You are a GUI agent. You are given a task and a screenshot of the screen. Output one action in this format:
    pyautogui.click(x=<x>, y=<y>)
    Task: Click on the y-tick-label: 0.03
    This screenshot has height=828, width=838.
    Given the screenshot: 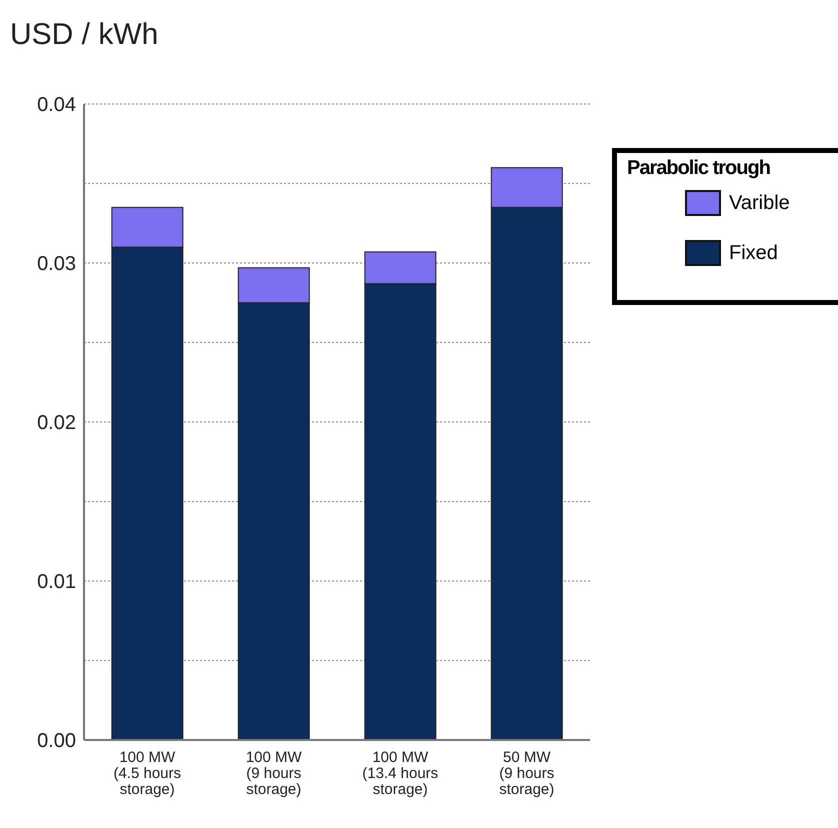 What is the action you would take?
    pyautogui.click(x=56, y=264)
    